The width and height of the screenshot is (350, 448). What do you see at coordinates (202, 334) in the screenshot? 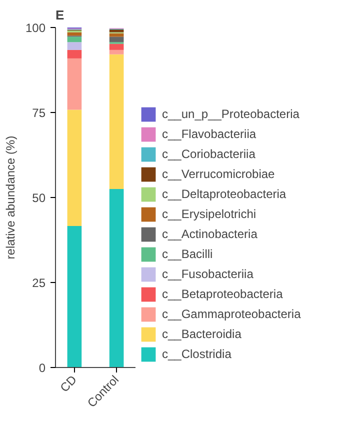
I see `legend-label: c__Bacteroidia` at bounding box center [202, 334].